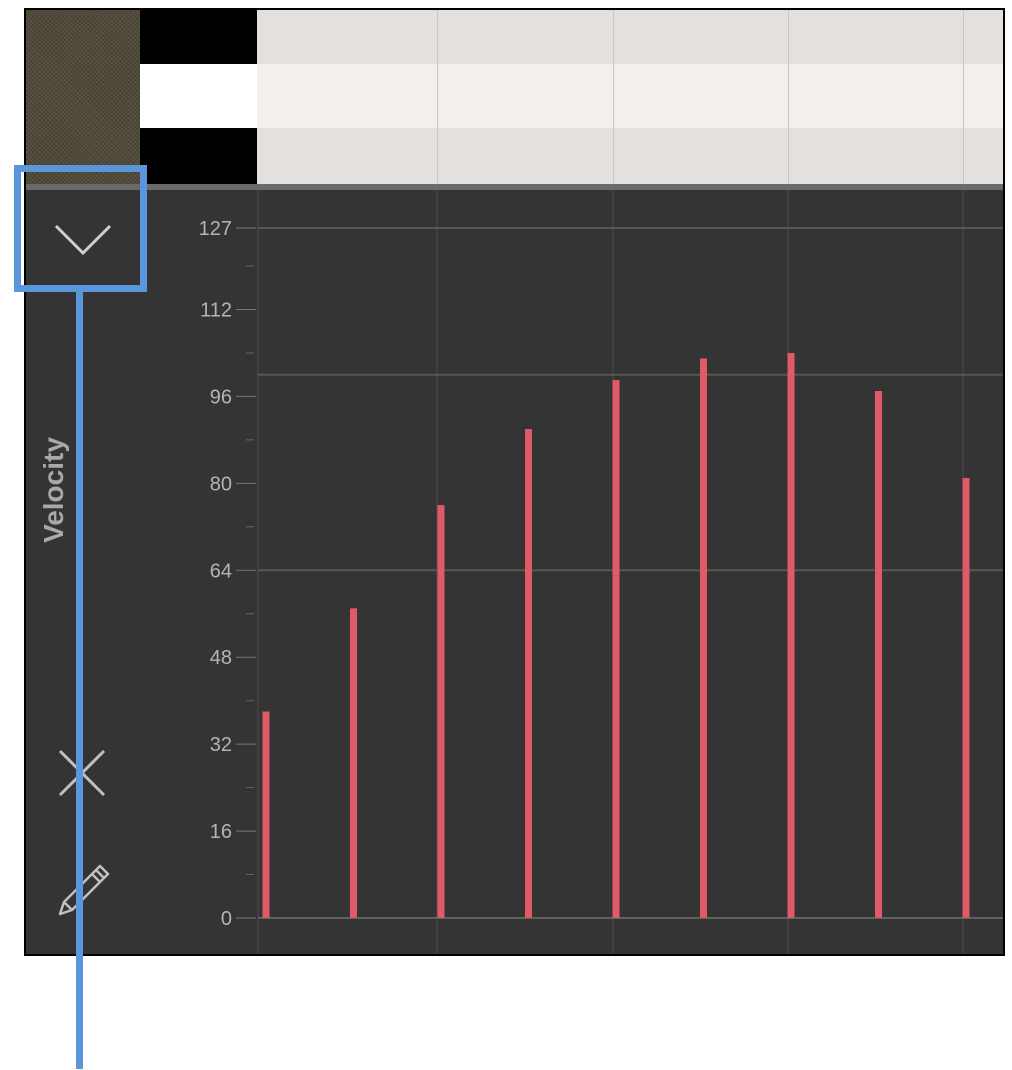 The image size is (1012, 1070). I want to click on y-tick-label: 0, so click(226, 919).